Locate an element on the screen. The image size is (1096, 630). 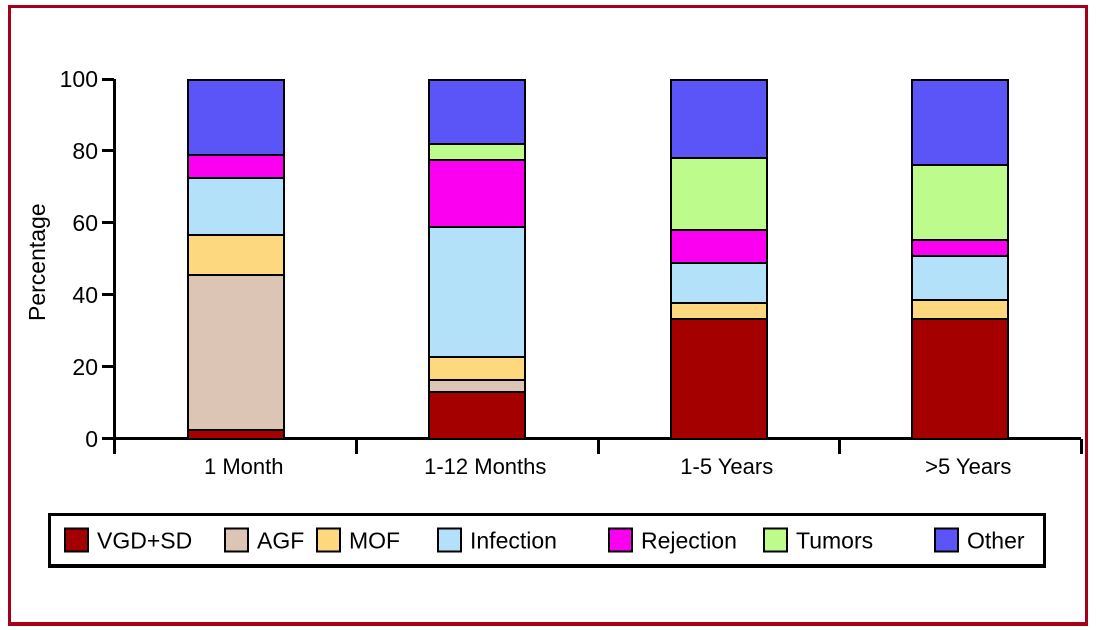
legend-item-tumors: Tumors is located at coordinates (818, 540).